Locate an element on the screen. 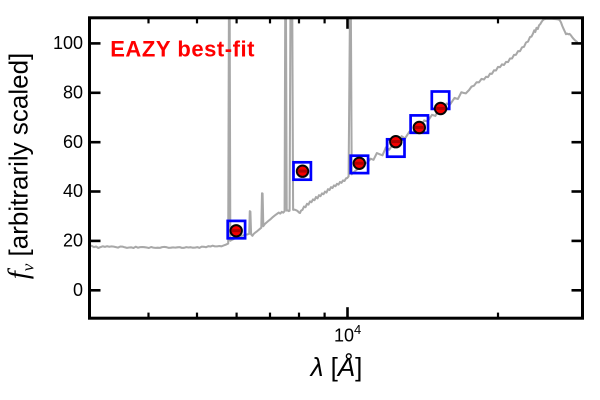  svg-text: λ [Å] is located at coordinates (336, 367).